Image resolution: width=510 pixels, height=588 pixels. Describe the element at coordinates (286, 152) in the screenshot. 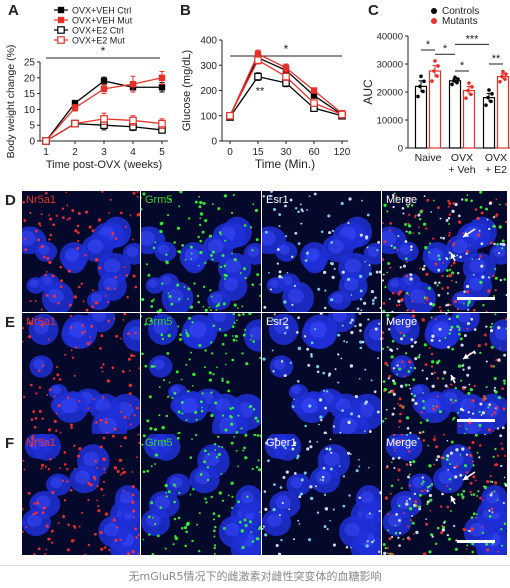

I see `x-tick-label: 30` at that location.